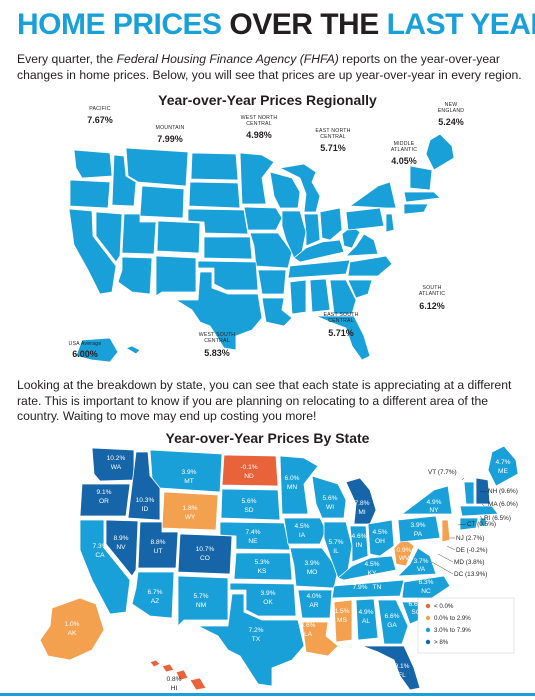 This screenshot has width=535, height=700. I want to click on state-label-wi: 5.6%, so click(329, 498).